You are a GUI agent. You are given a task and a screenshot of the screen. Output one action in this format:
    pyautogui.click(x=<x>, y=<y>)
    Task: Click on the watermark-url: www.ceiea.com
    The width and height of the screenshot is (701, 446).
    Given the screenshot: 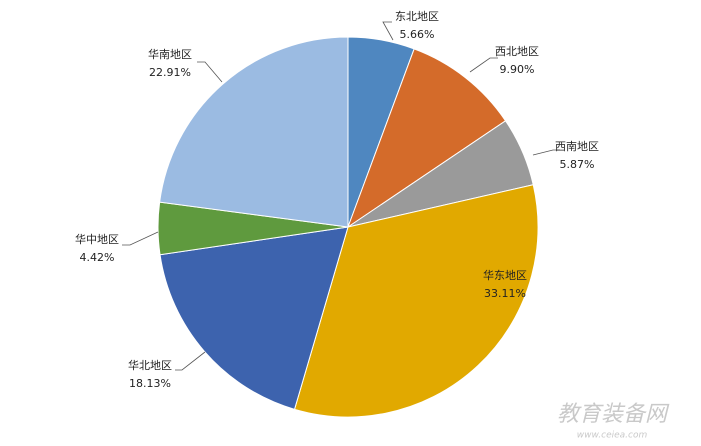 What is the action you would take?
    pyautogui.click(x=612, y=436)
    